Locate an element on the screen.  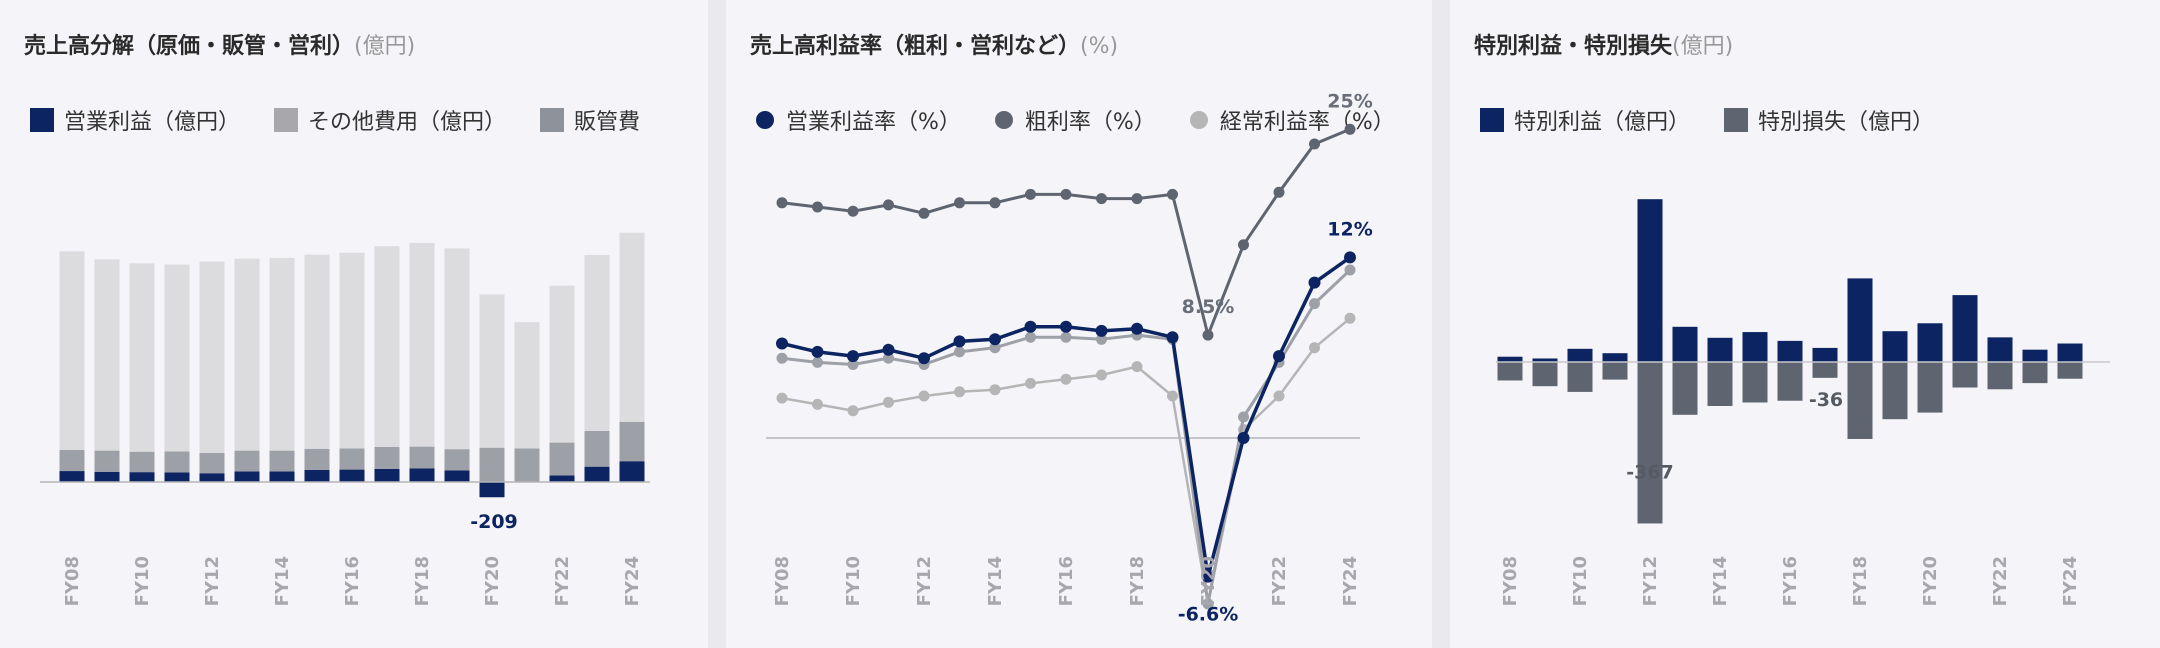
chart-legend: 営業利益（億円） その他費用（億円） 販管費 is located at coordinates (369, 120).